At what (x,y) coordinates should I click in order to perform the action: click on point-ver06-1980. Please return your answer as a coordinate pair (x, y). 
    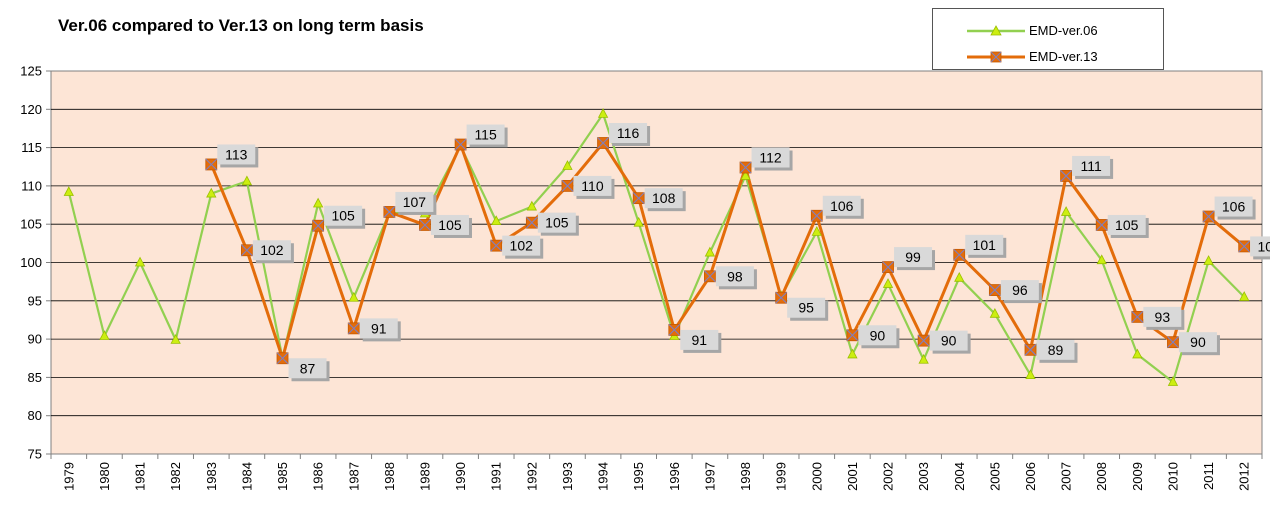
    Looking at the image, I should click on (104, 335).